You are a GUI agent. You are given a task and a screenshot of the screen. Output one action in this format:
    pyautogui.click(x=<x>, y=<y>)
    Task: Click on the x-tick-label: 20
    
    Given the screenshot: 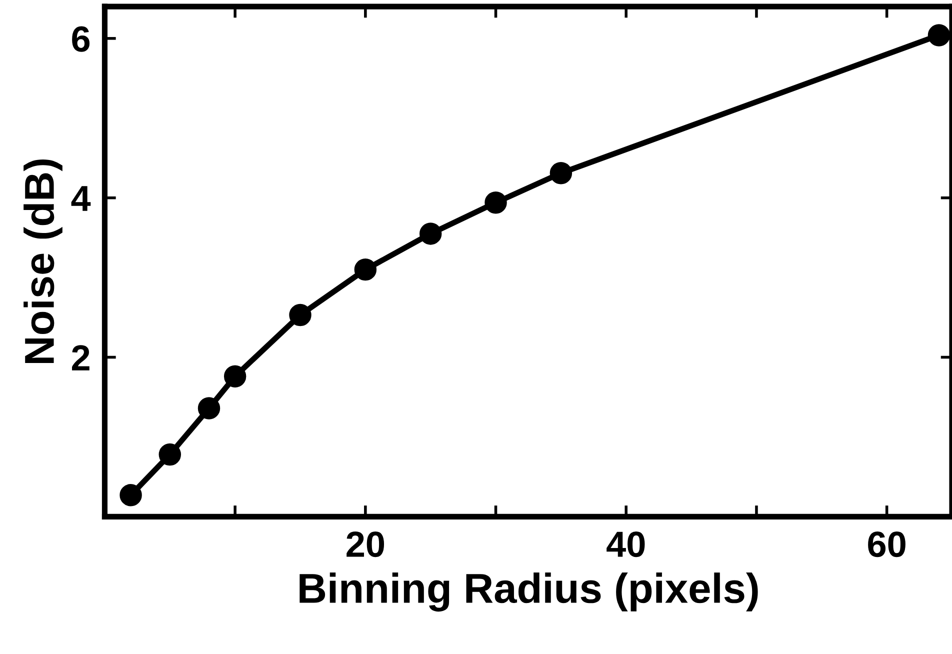 What is the action you would take?
    pyautogui.click(x=365, y=545)
    